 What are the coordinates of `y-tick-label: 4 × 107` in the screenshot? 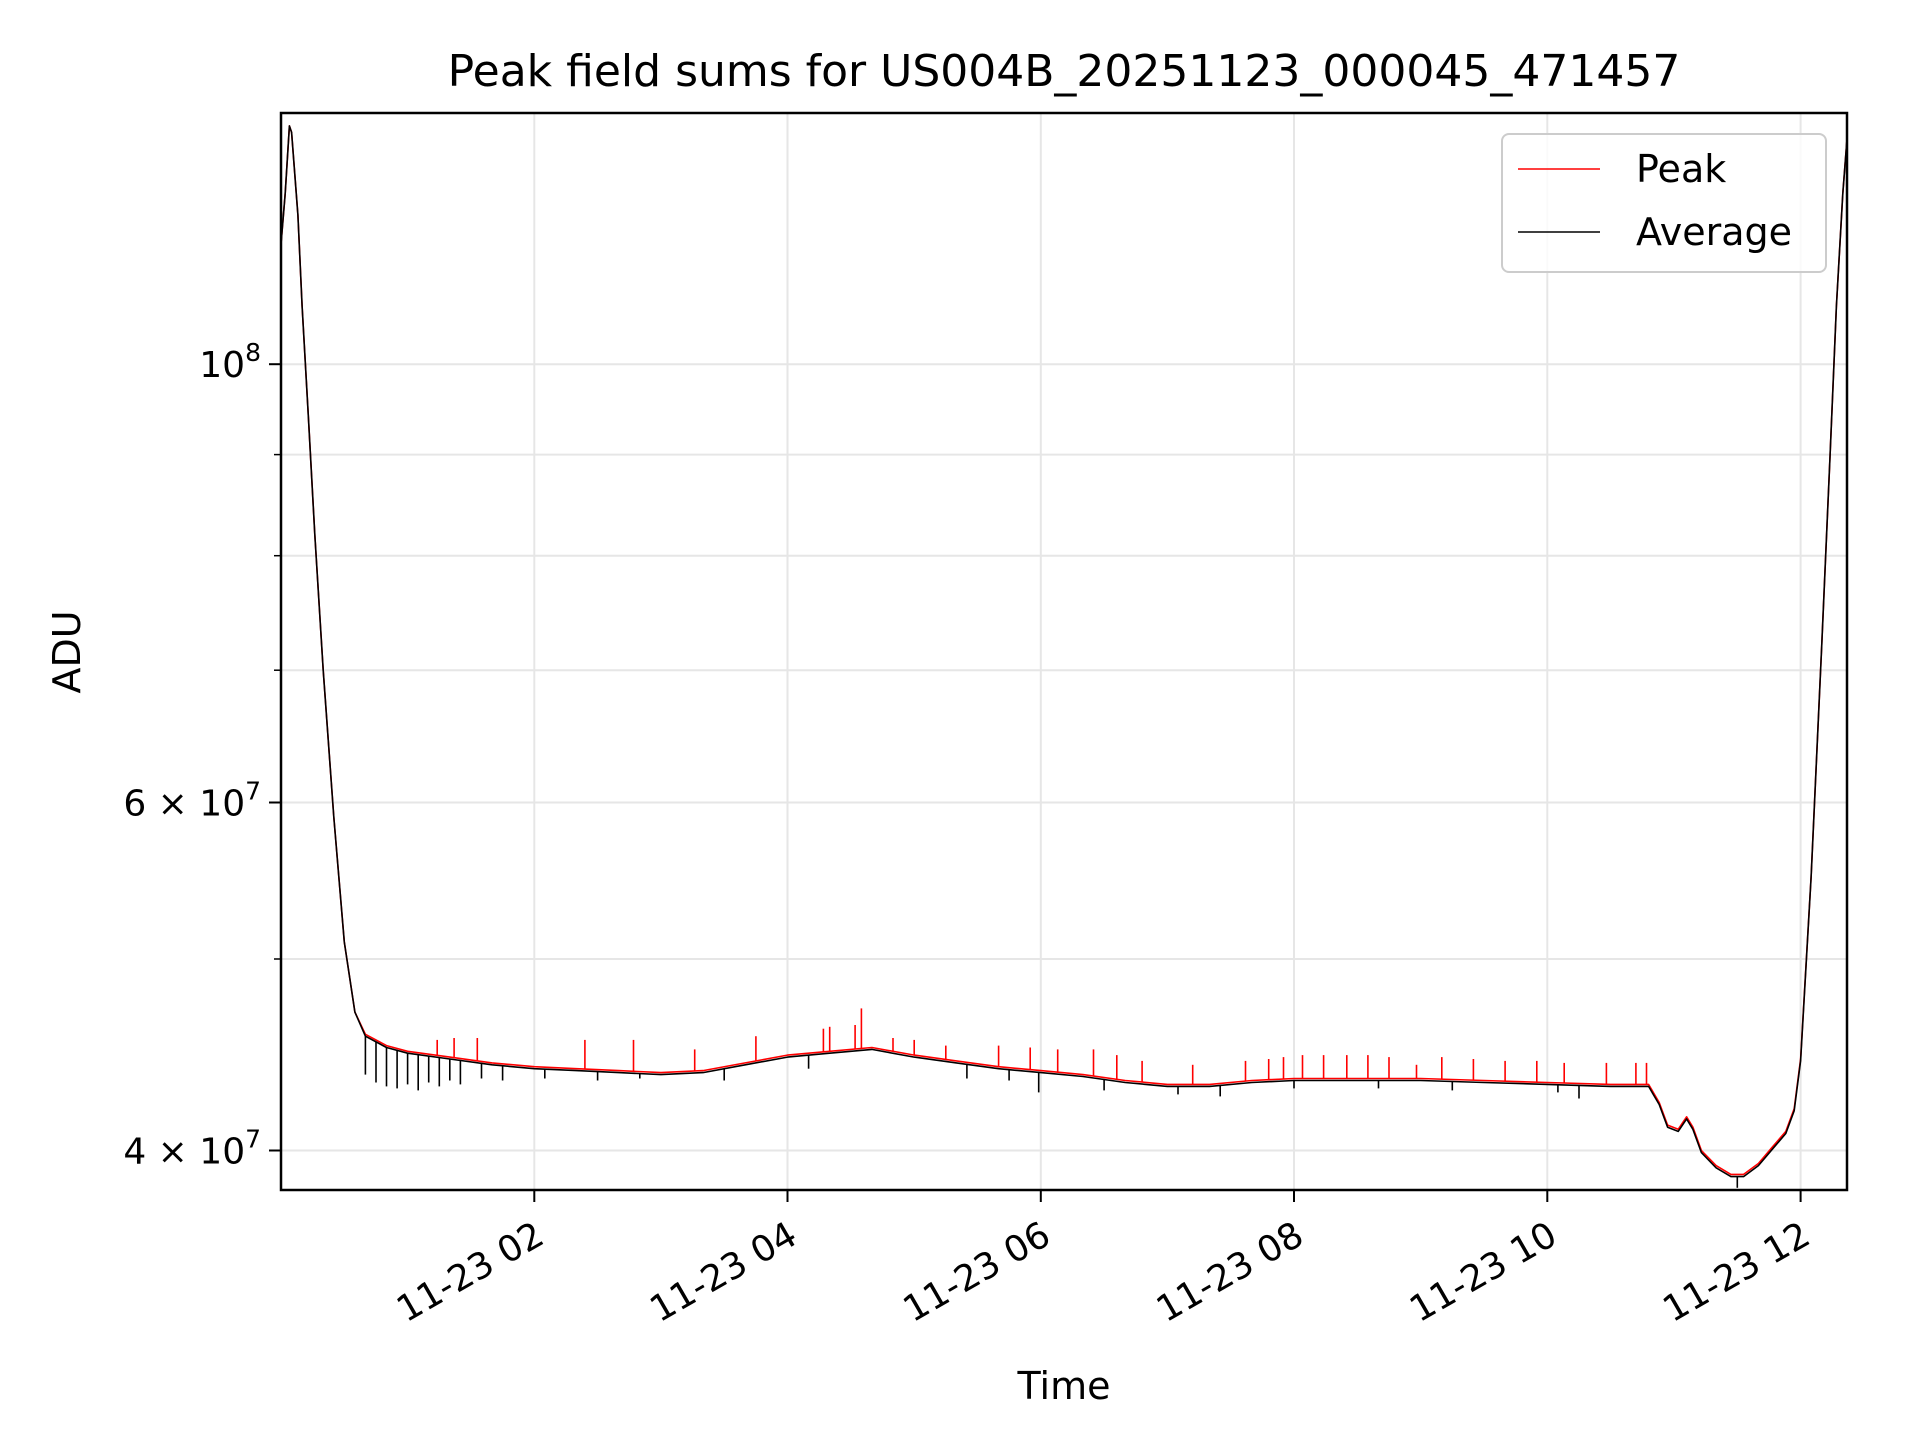 It's located at (192, 1149).